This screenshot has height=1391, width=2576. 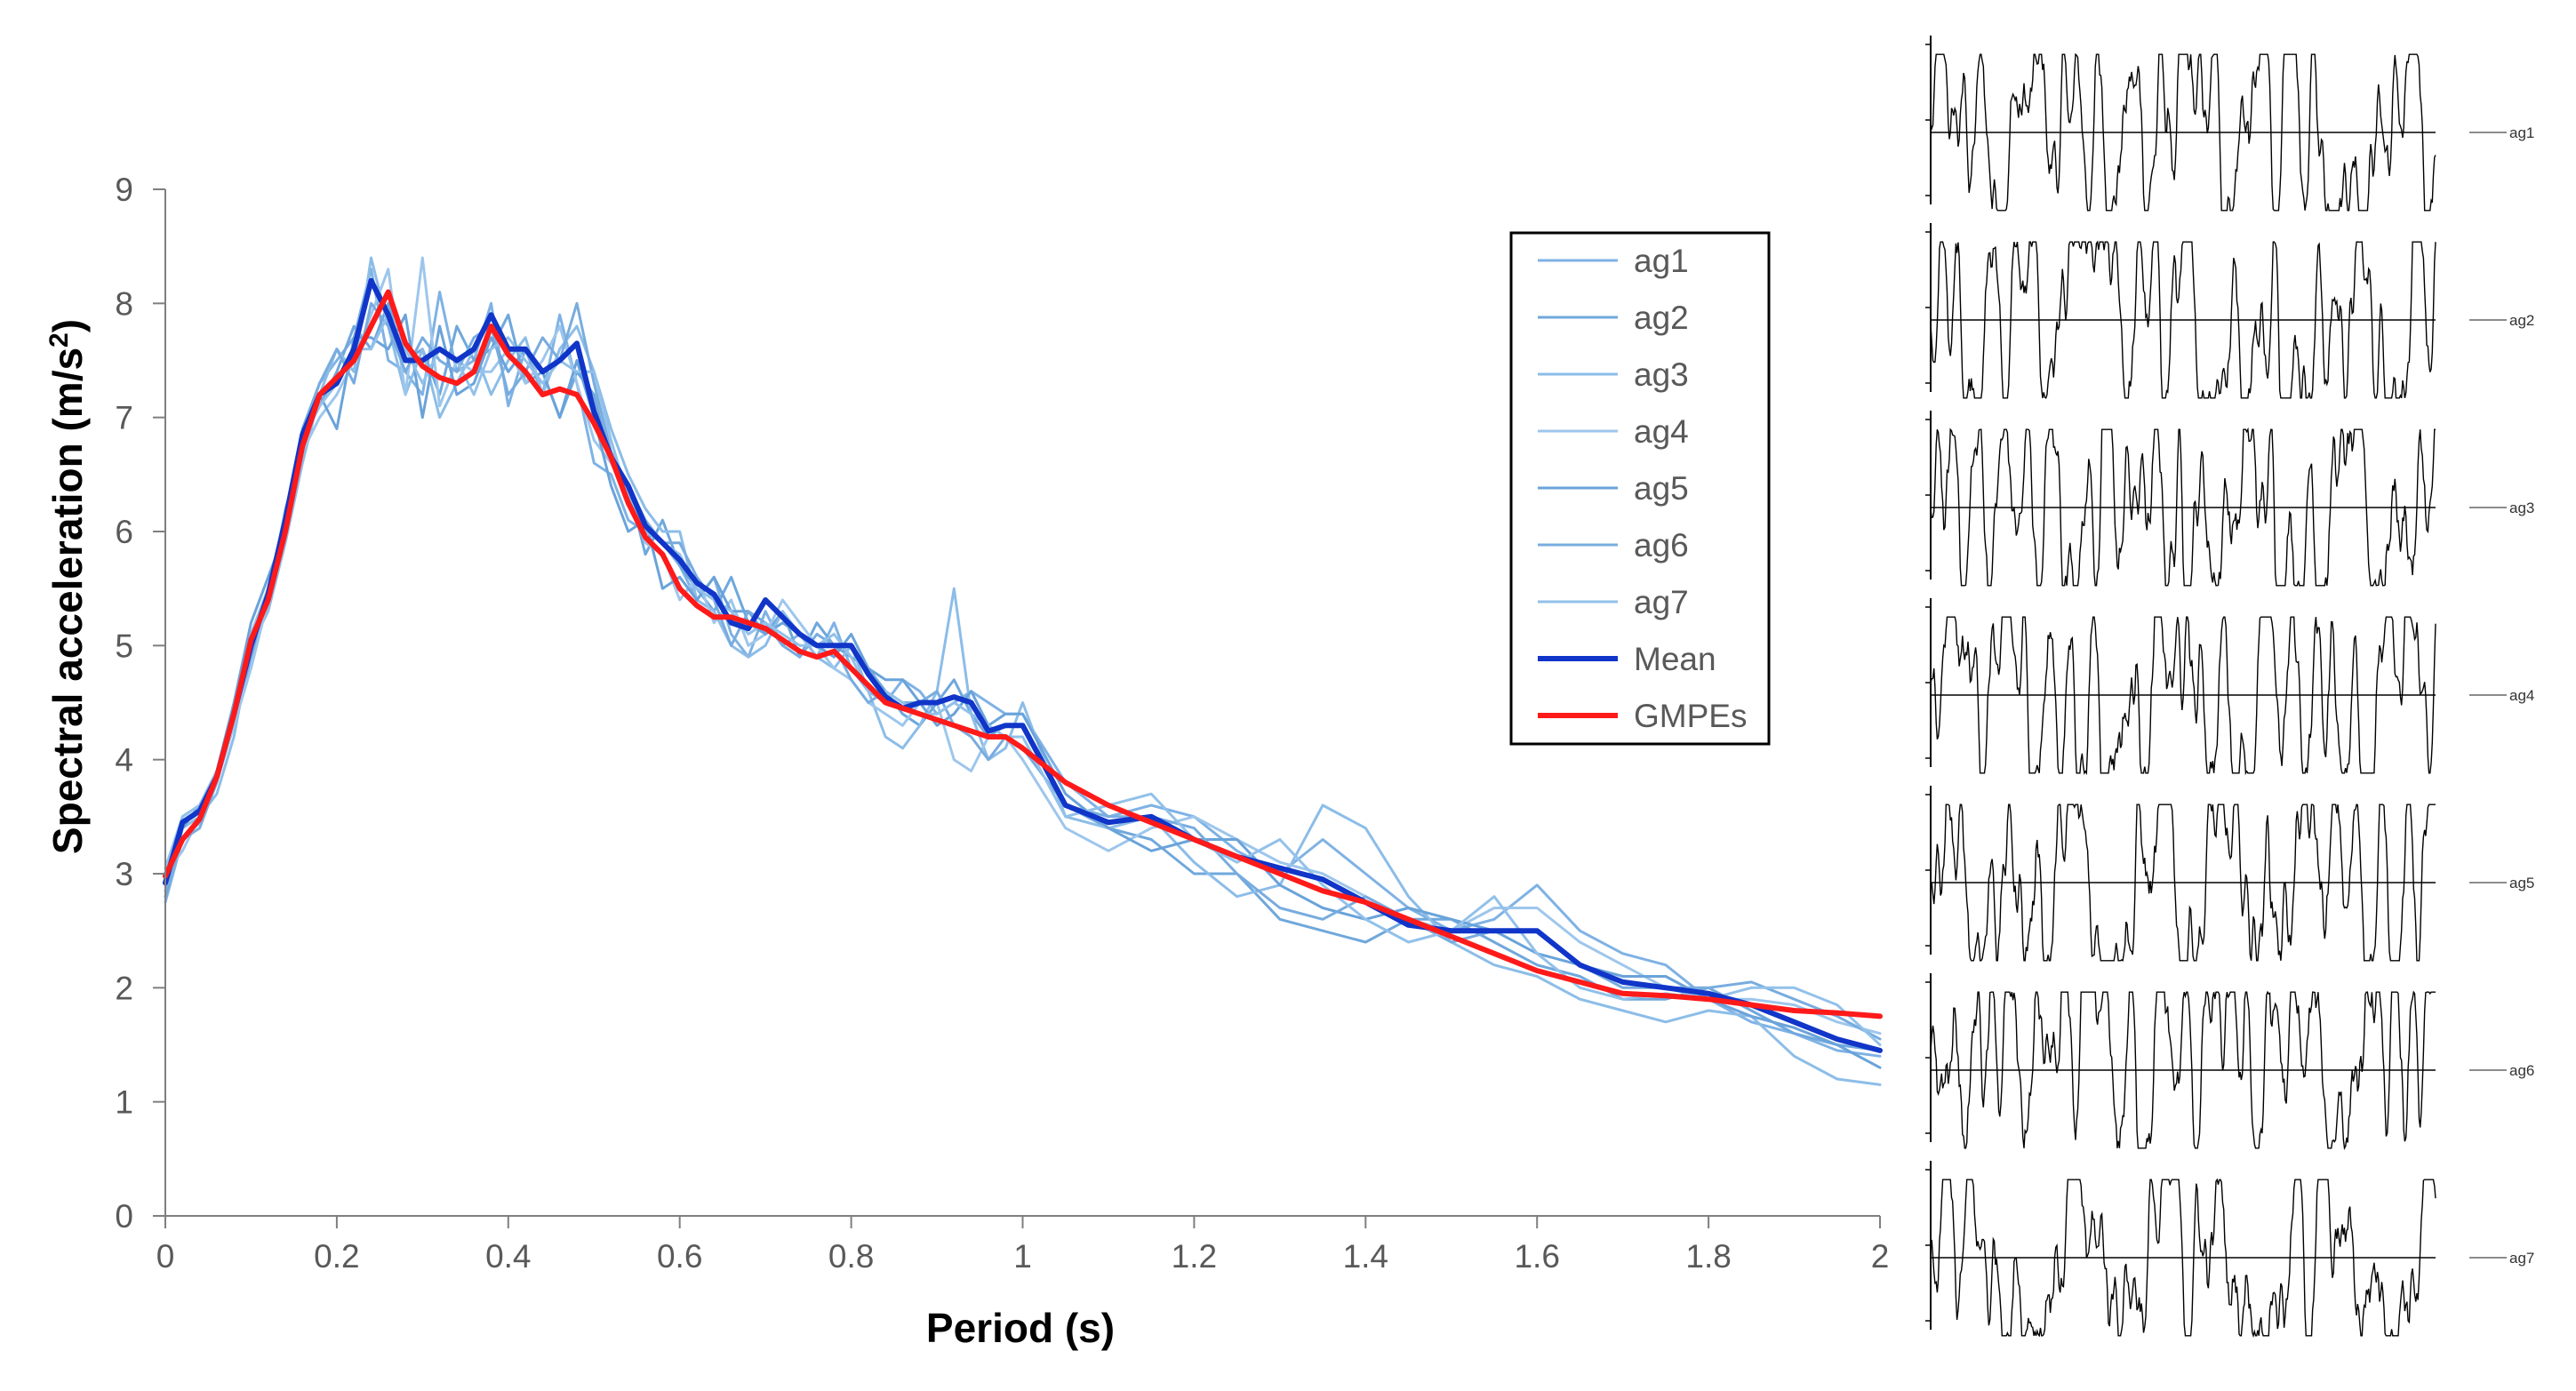 I want to click on legend-label-ag5: ag5, so click(x=1661, y=489).